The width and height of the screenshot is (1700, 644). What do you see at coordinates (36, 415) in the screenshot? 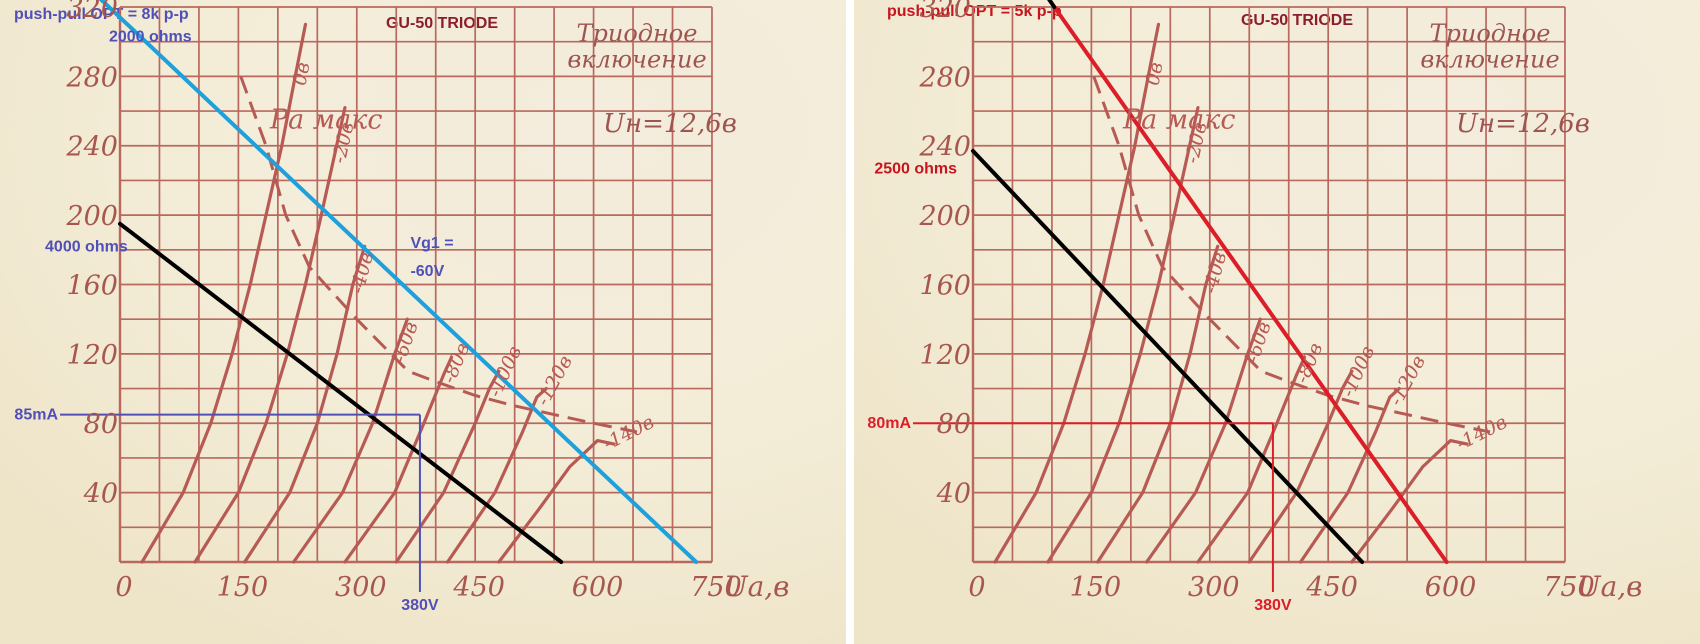
I see `operating-point-y-label: 85mA` at bounding box center [36, 415].